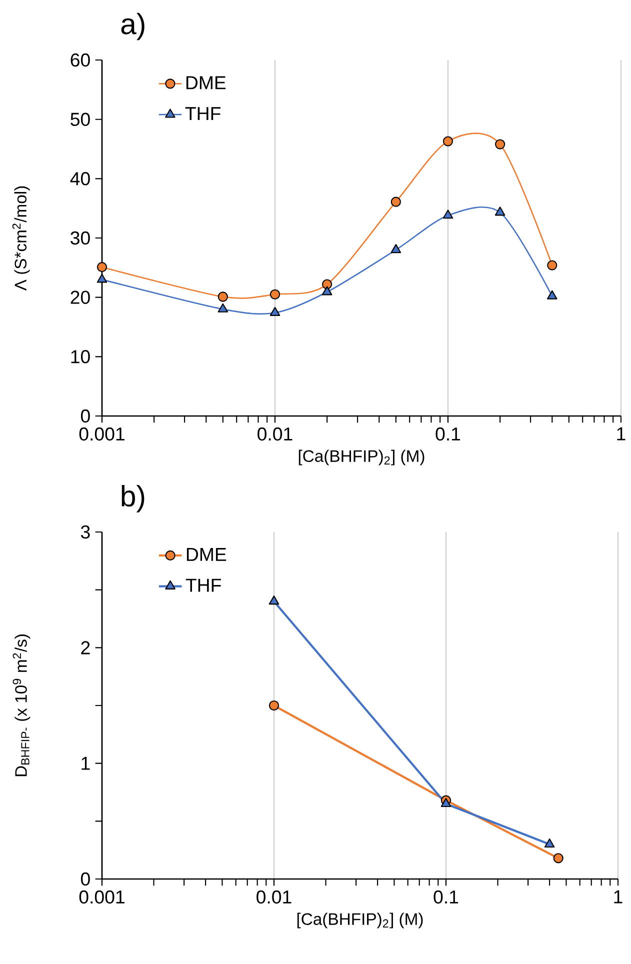 Image resolution: width=631 pixels, height=964 pixels. Describe the element at coordinates (132, 26) in the screenshot. I see `chart-title: a)` at that location.